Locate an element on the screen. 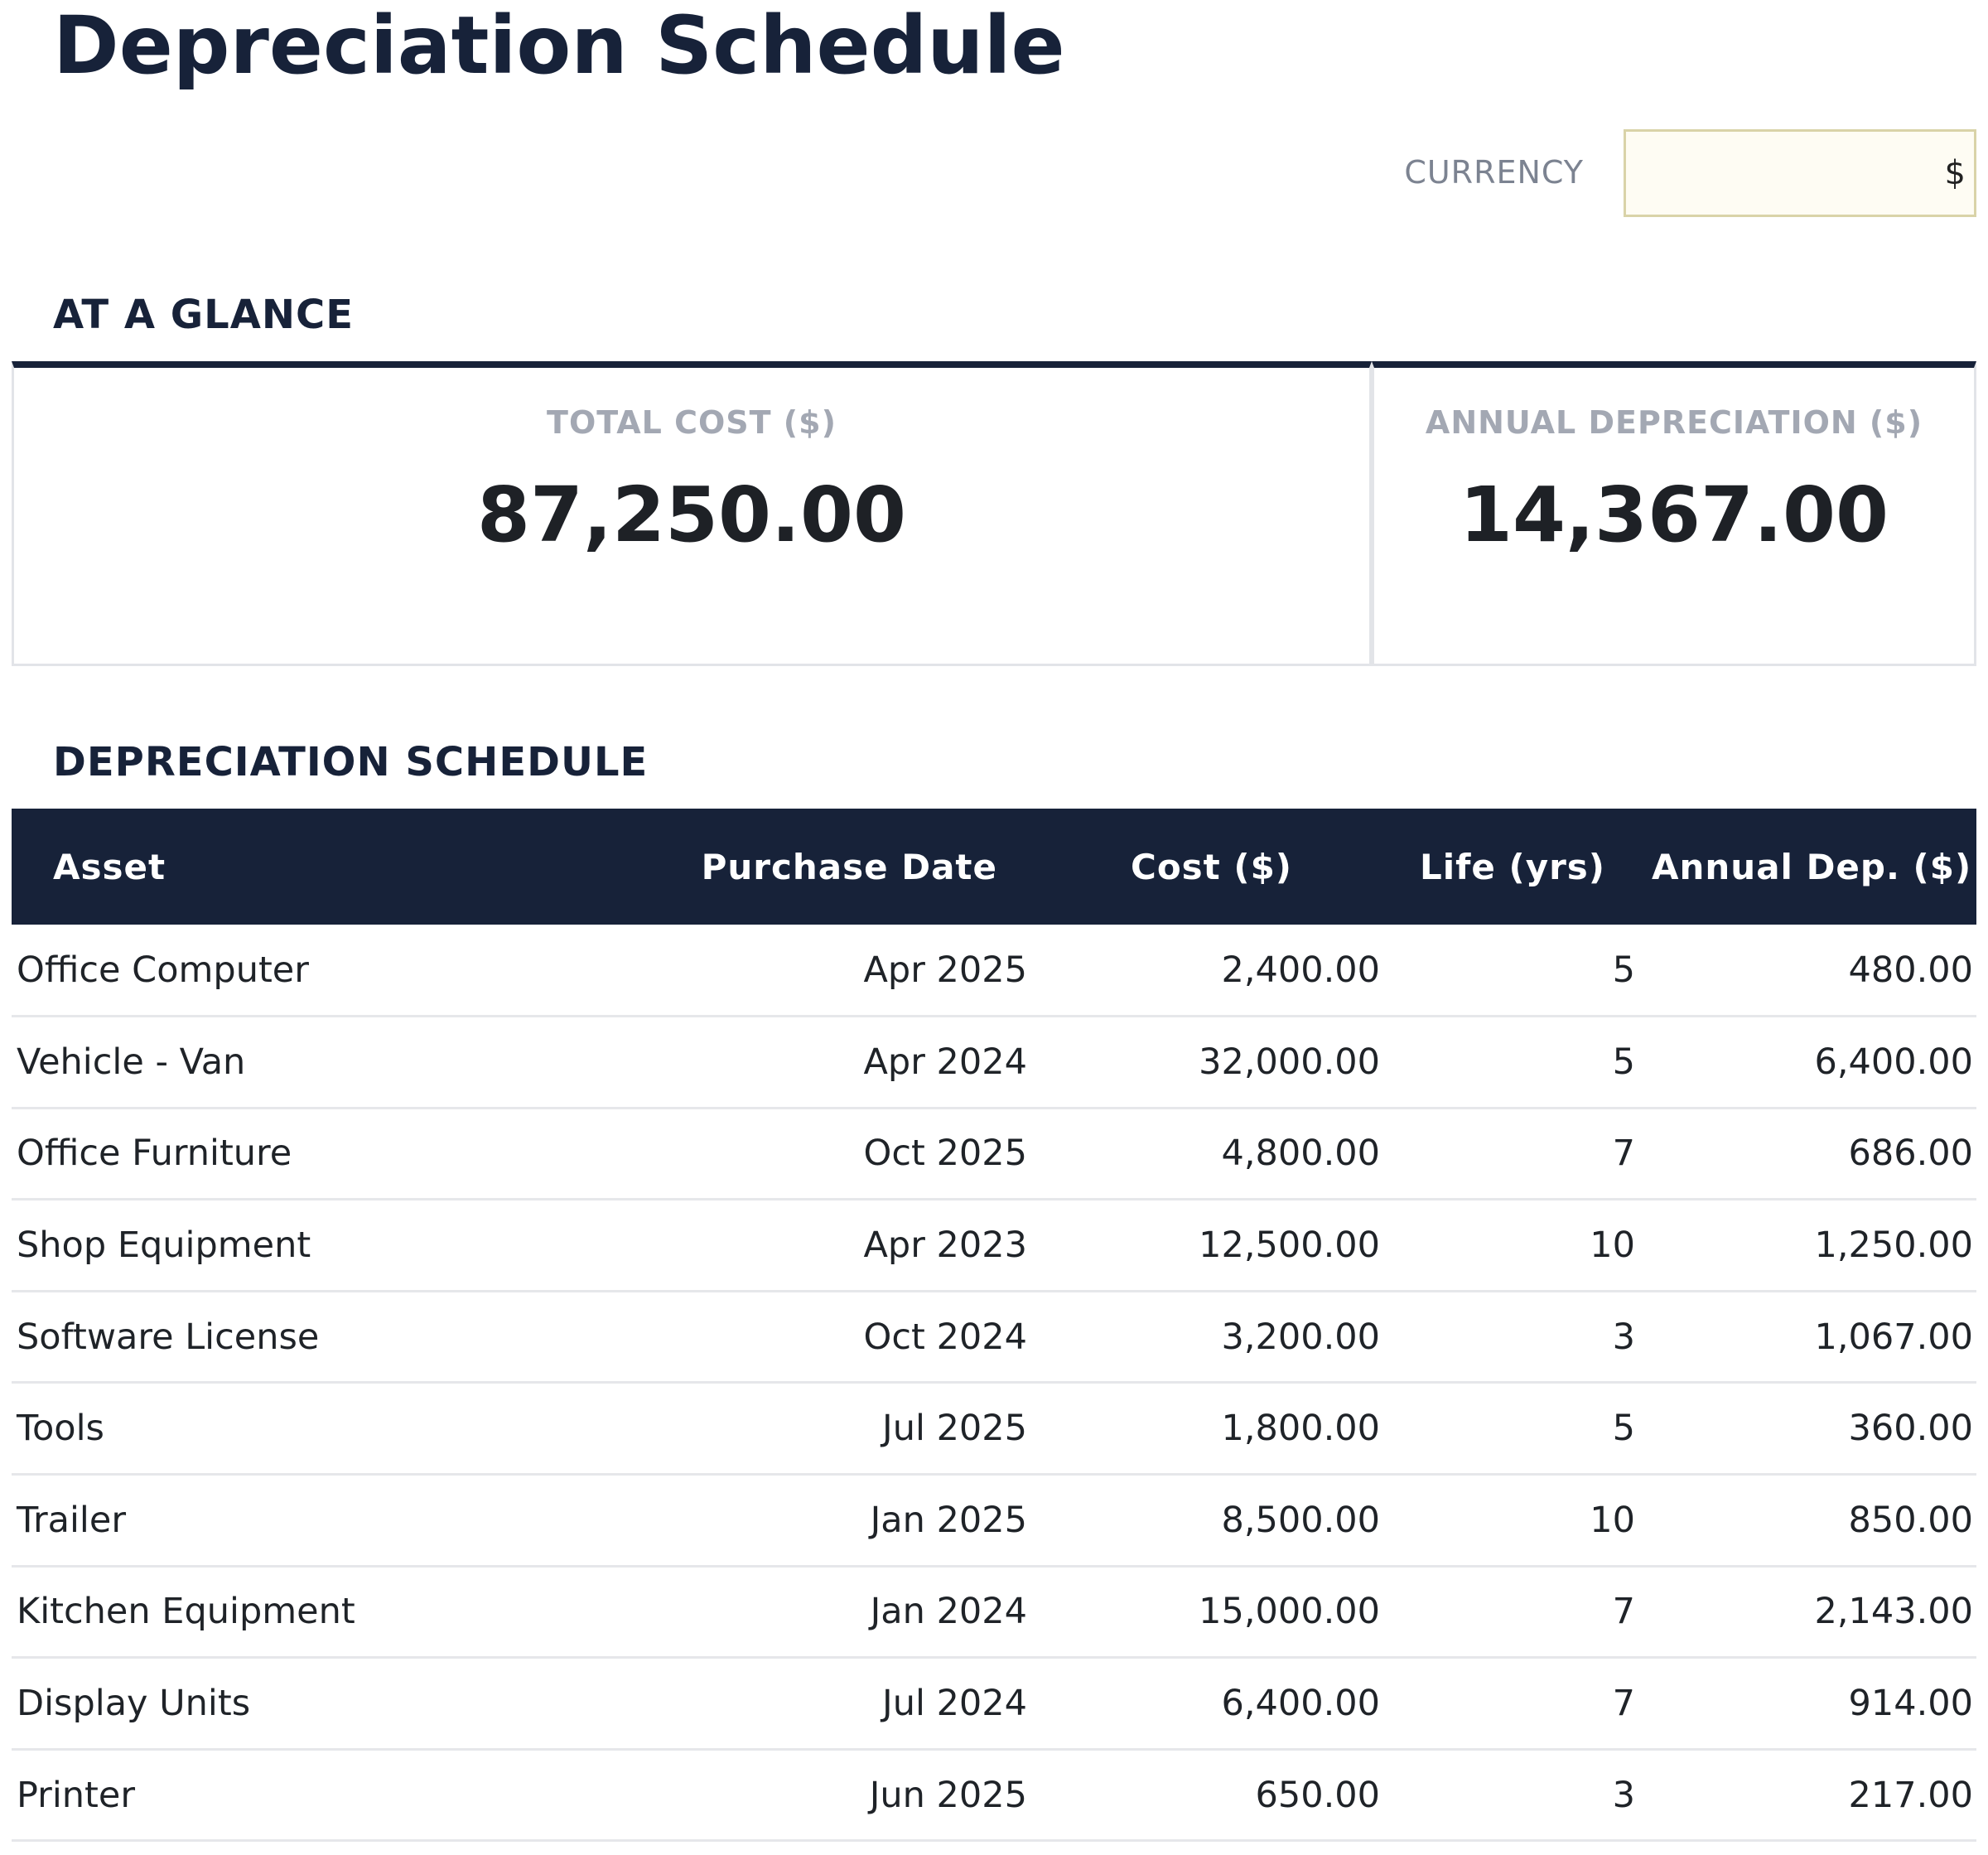 This screenshot has width=1988, height=1855. column-header-annual-dep: Annual Dep. ($) is located at coordinates (1812, 866).